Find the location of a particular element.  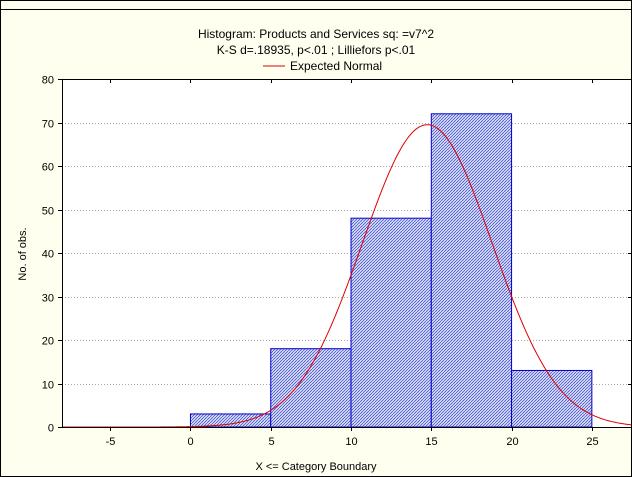

x-axis-label: X <= Category Boundary is located at coordinates (316, 467).